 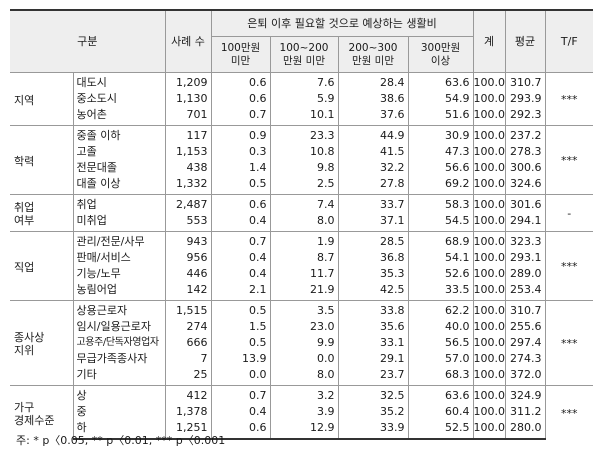 I want to click on cell-200-300: 28.4, so click(x=373, y=81).